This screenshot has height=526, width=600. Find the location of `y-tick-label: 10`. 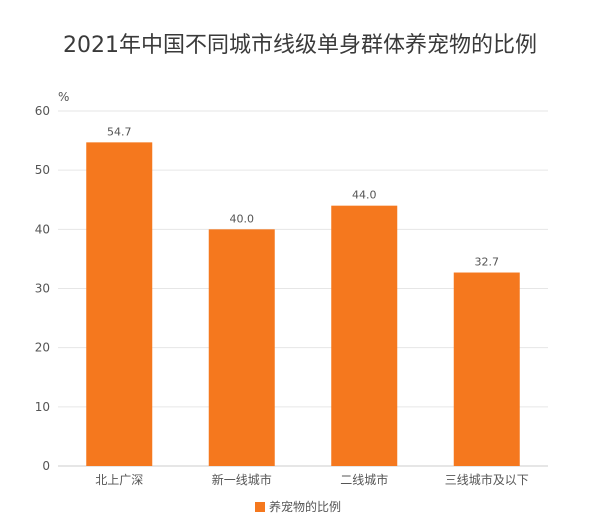

y-tick-label: 10 is located at coordinates (42, 407).